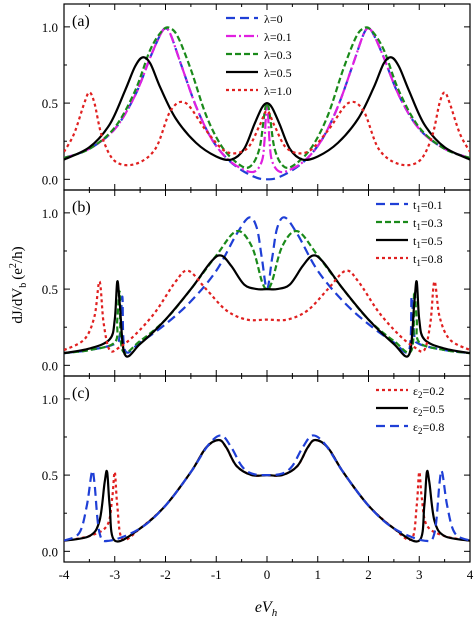 The image size is (474, 620). What do you see at coordinates (81, 207) in the screenshot?
I see `panel-label: (b)` at bounding box center [81, 207].